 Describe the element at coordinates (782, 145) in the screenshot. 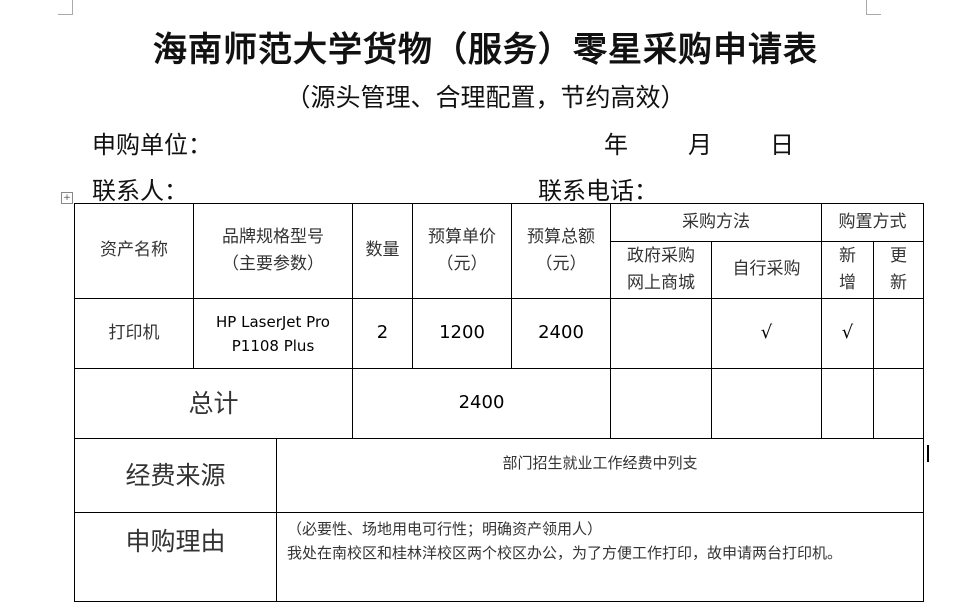

I see `day-label: 日` at that location.